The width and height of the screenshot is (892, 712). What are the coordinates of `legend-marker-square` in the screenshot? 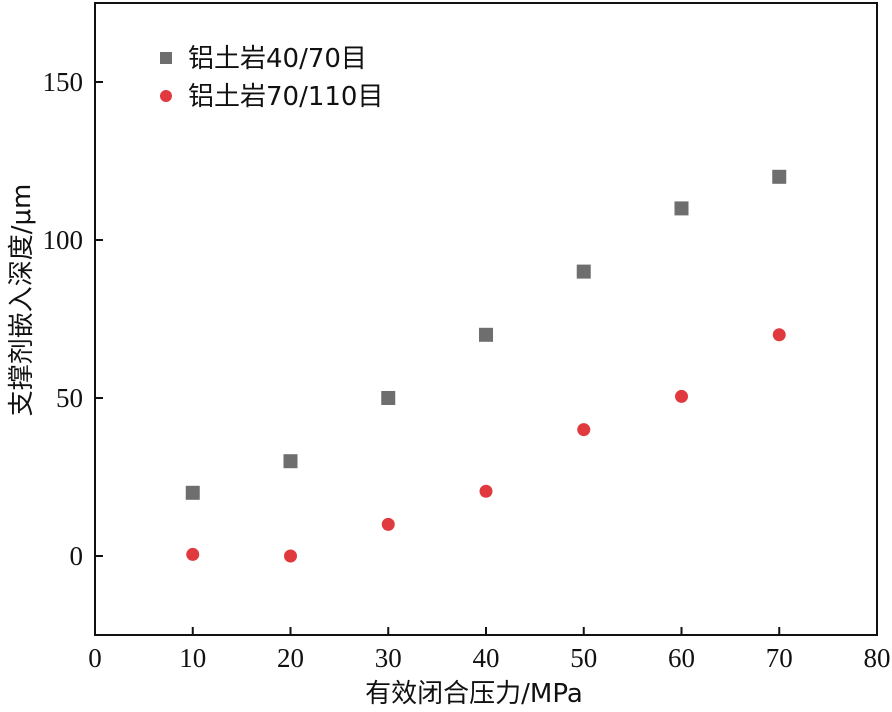 It's located at (166, 58).